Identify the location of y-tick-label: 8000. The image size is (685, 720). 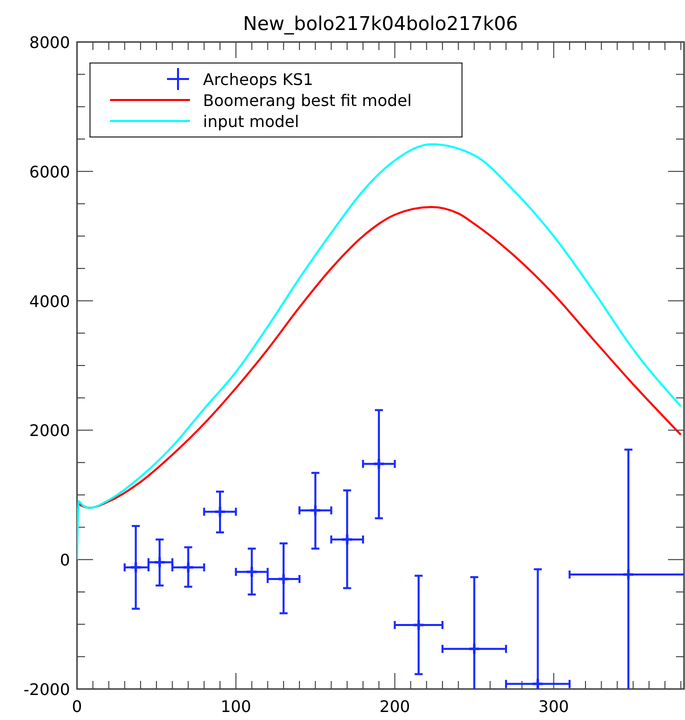
(49, 42).